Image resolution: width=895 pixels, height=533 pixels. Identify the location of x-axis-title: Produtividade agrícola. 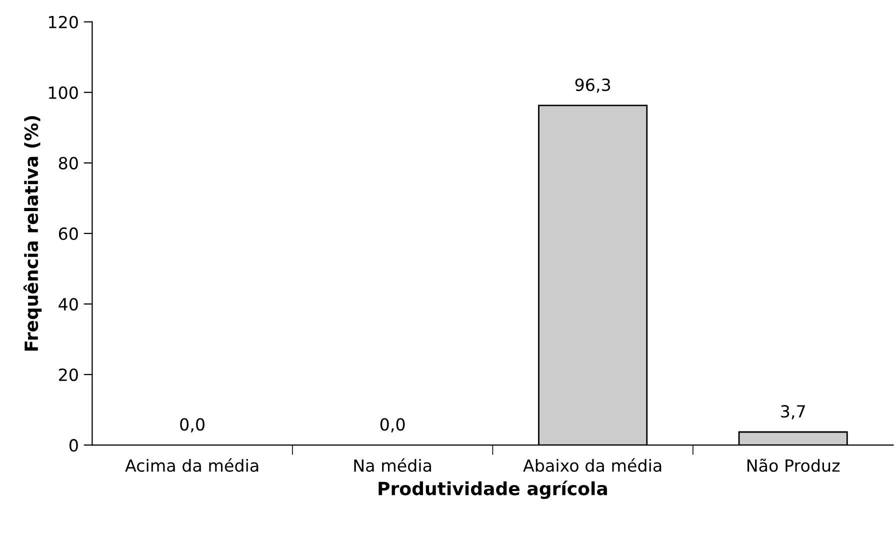
(492, 489).